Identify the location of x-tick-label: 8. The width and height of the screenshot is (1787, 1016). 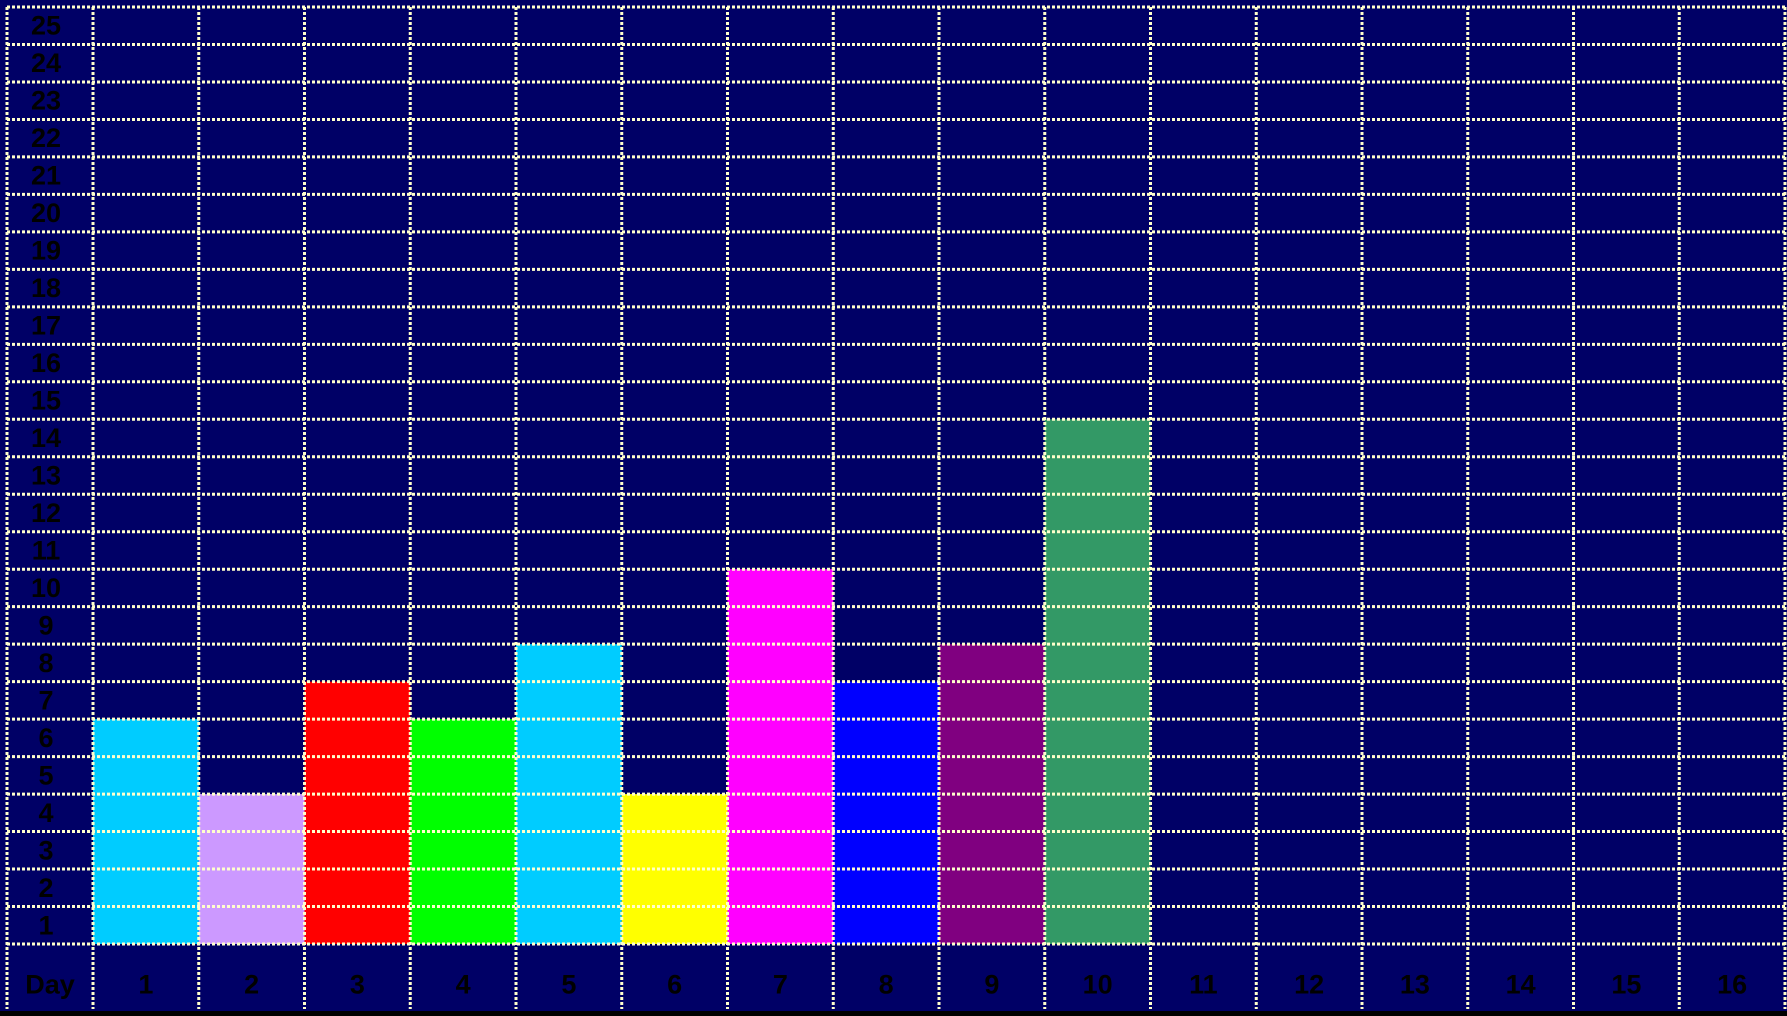
(886, 984).